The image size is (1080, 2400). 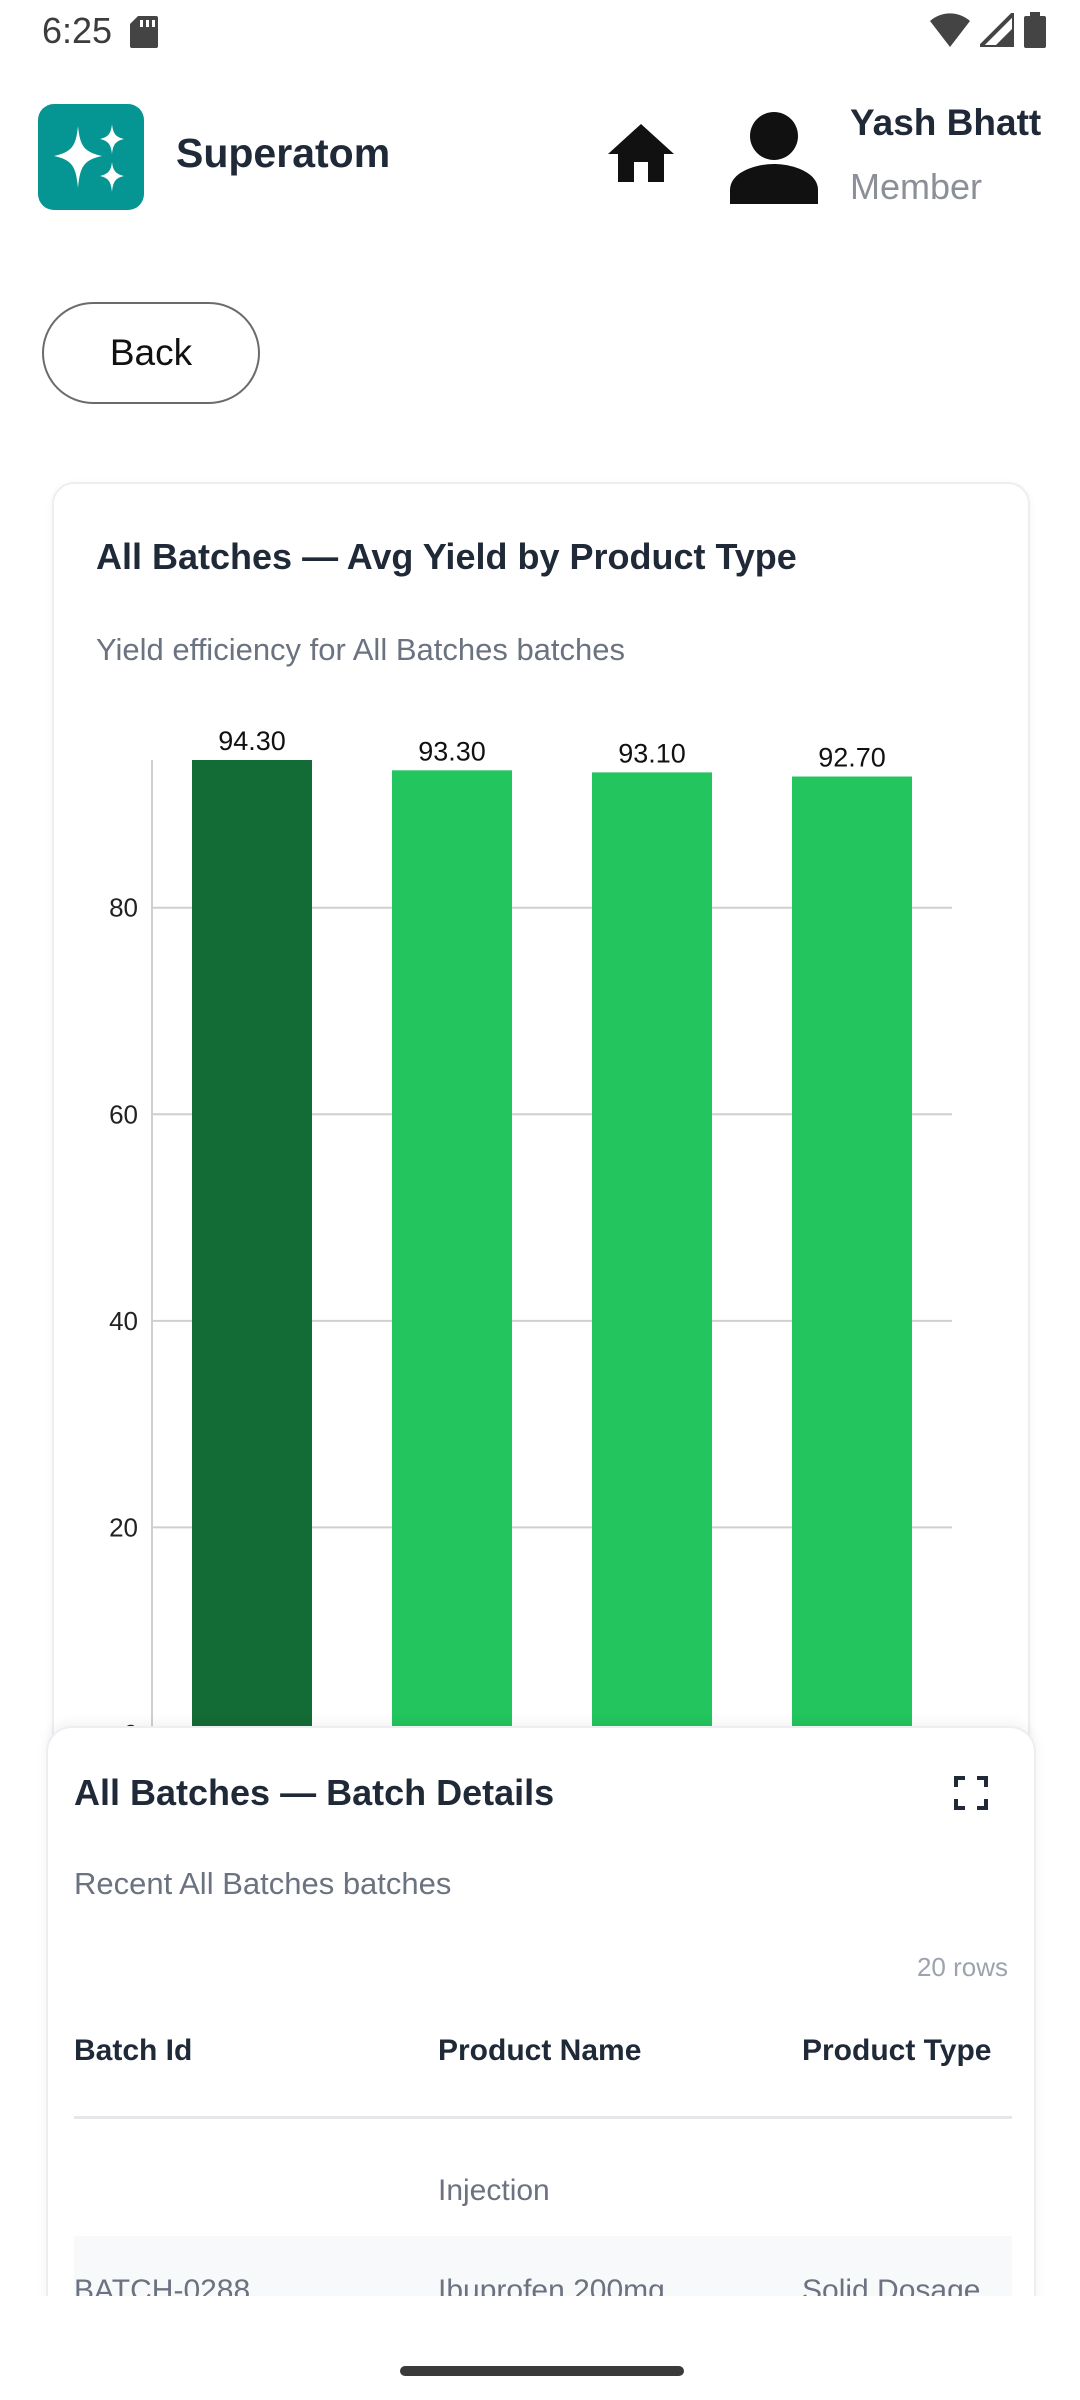 What do you see at coordinates (1035, 30) in the screenshot?
I see `battery-icon` at bounding box center [1035, 30].